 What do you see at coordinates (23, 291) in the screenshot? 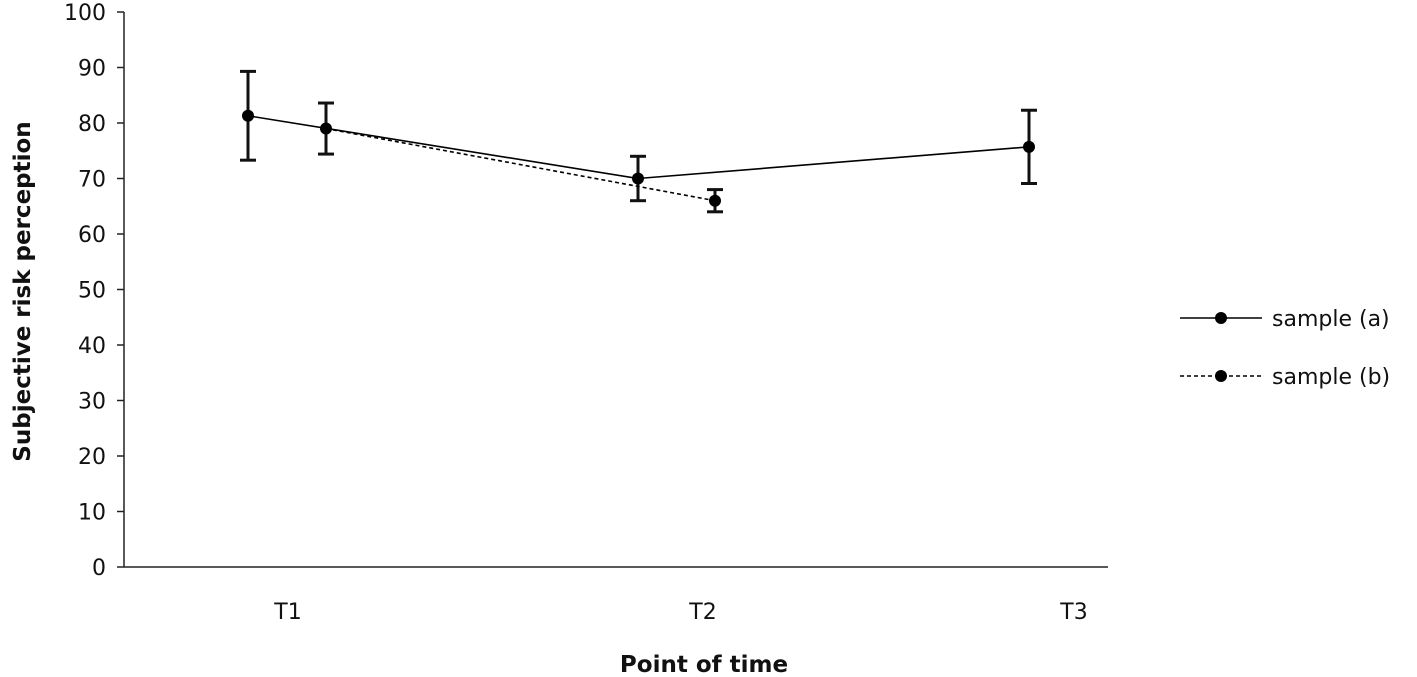
I see `y-axis-title: Subjective risk perception` at bounding box center [23, 291].